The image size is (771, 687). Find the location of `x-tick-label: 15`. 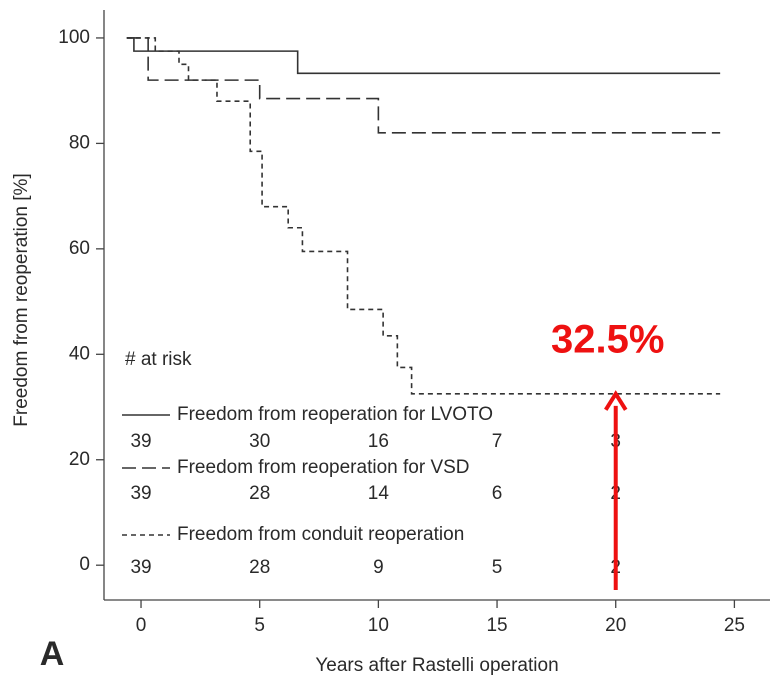

x-tick-label: 15 is located at coordinates (496, 625).